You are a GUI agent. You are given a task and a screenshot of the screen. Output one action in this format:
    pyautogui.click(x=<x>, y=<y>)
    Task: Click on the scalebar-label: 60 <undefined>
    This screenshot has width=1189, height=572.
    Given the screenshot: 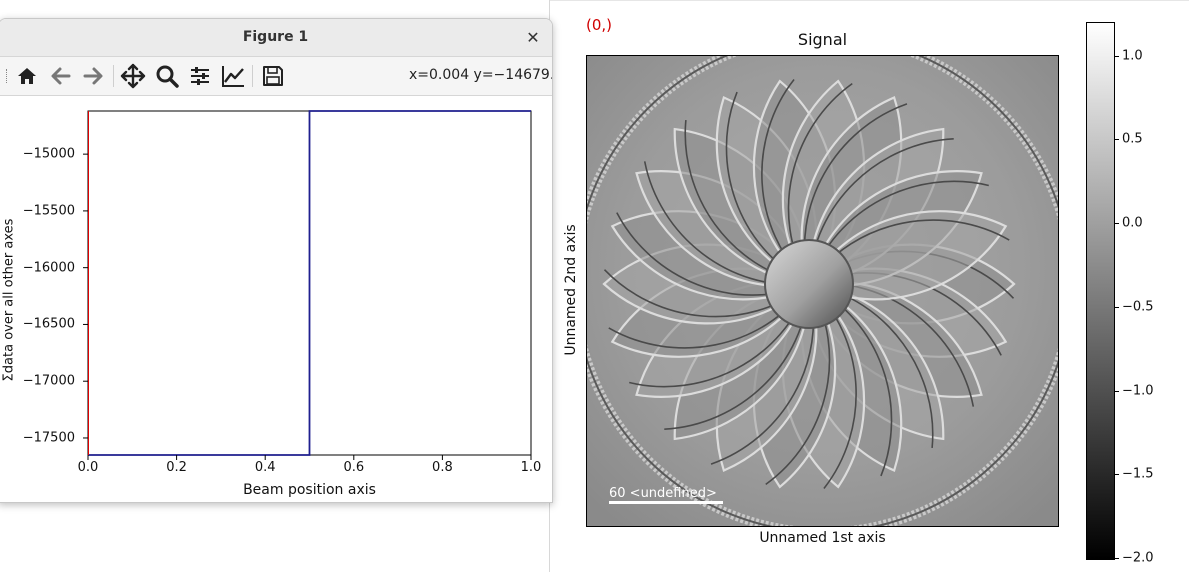 What is the action you would take?
    pyautogui.click(x=663, y=493)
    